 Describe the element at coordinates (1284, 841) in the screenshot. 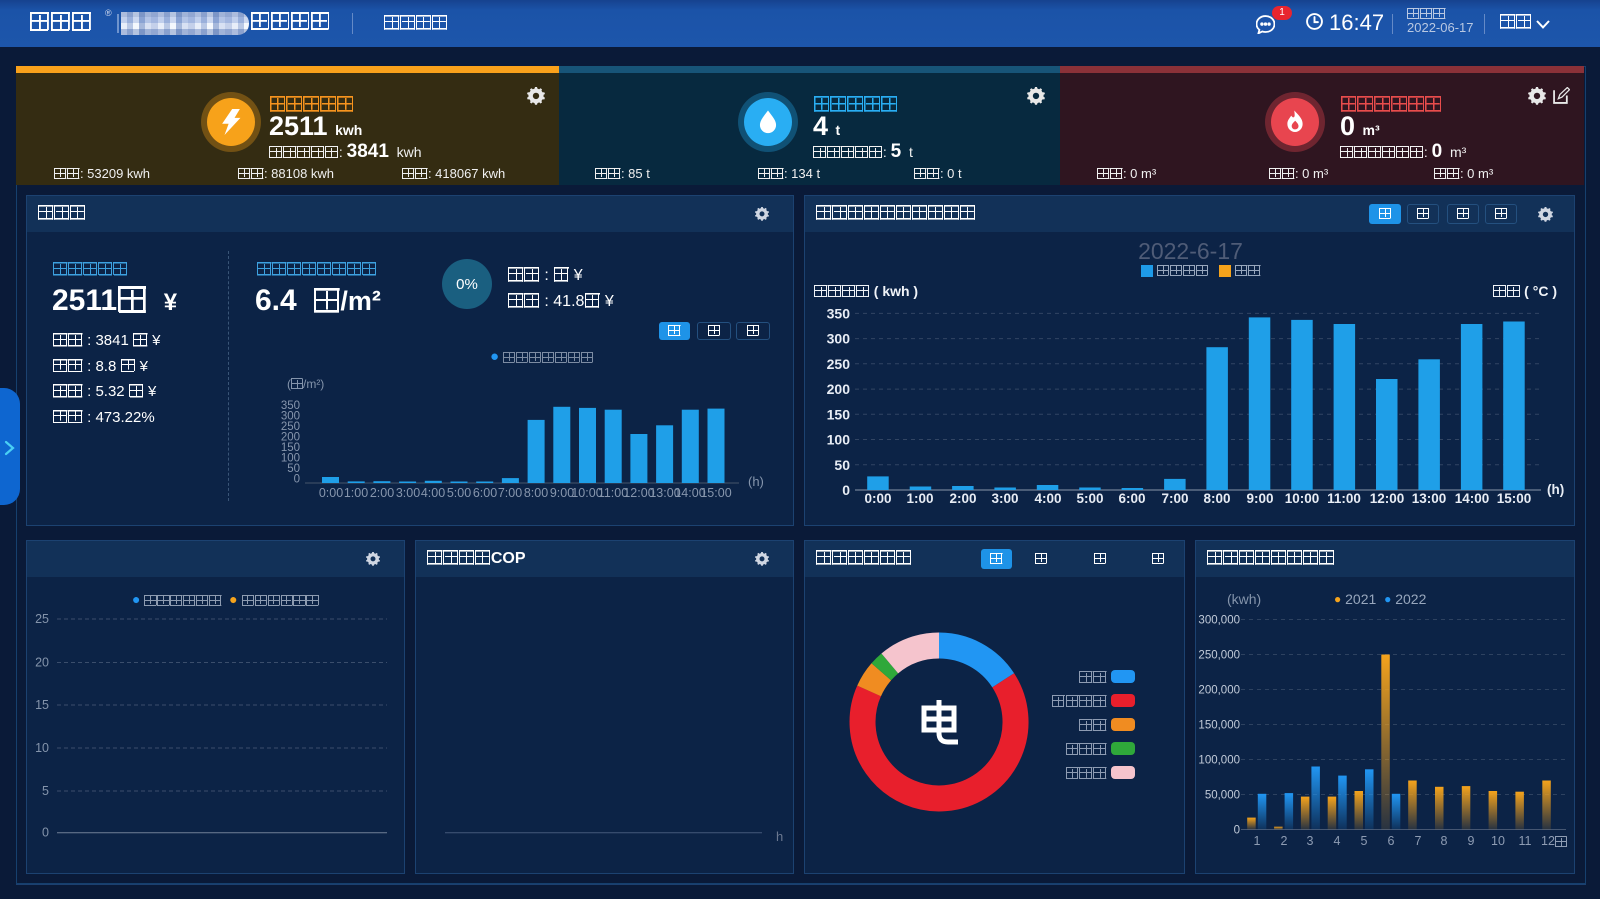

I see `svg-text: 2` at that location.